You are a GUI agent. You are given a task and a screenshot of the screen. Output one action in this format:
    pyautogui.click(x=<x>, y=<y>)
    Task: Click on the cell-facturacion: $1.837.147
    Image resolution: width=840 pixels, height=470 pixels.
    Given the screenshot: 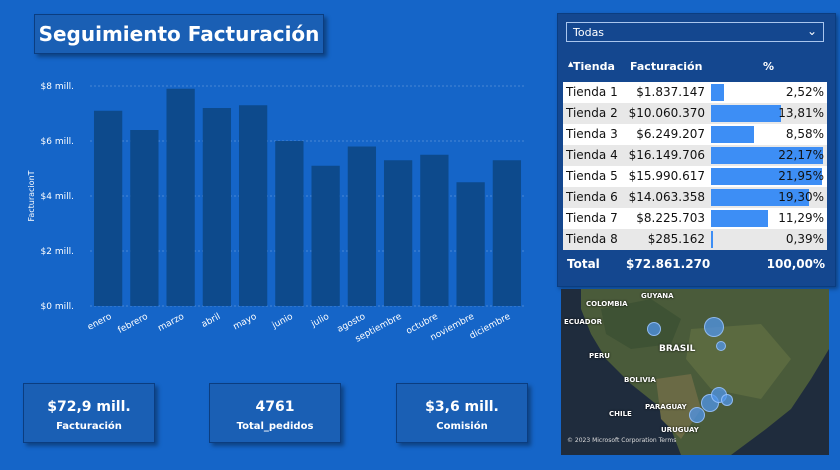 What is the action you would take?
    pyautogui.click(x=670, y=92)
    